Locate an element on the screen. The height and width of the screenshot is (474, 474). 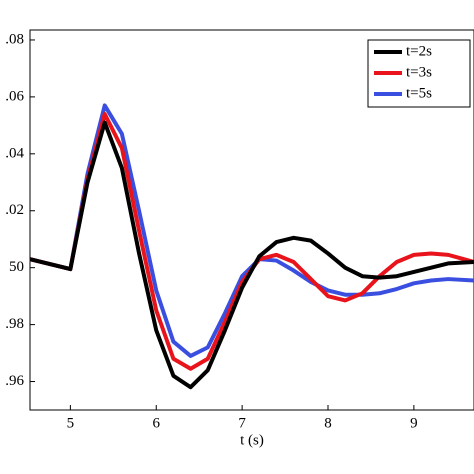
y-tick-label: .08 is located at coordinates (14, 39).